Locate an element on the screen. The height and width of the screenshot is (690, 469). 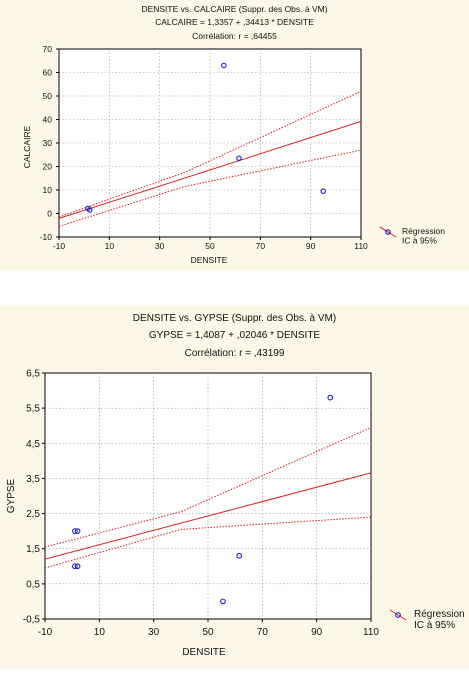
chart-equation: CALCAIRE = 1,3357 + ,34413 * DENSITE is located at coordinates (234, 22).